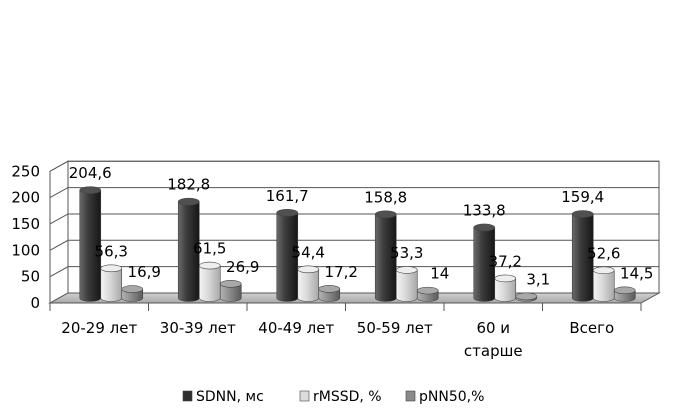 This screenshot has height=416, width=673. Describe the element at coordinates (188, 185) in the screenshot. I see `data-label: 182,8` at that location.